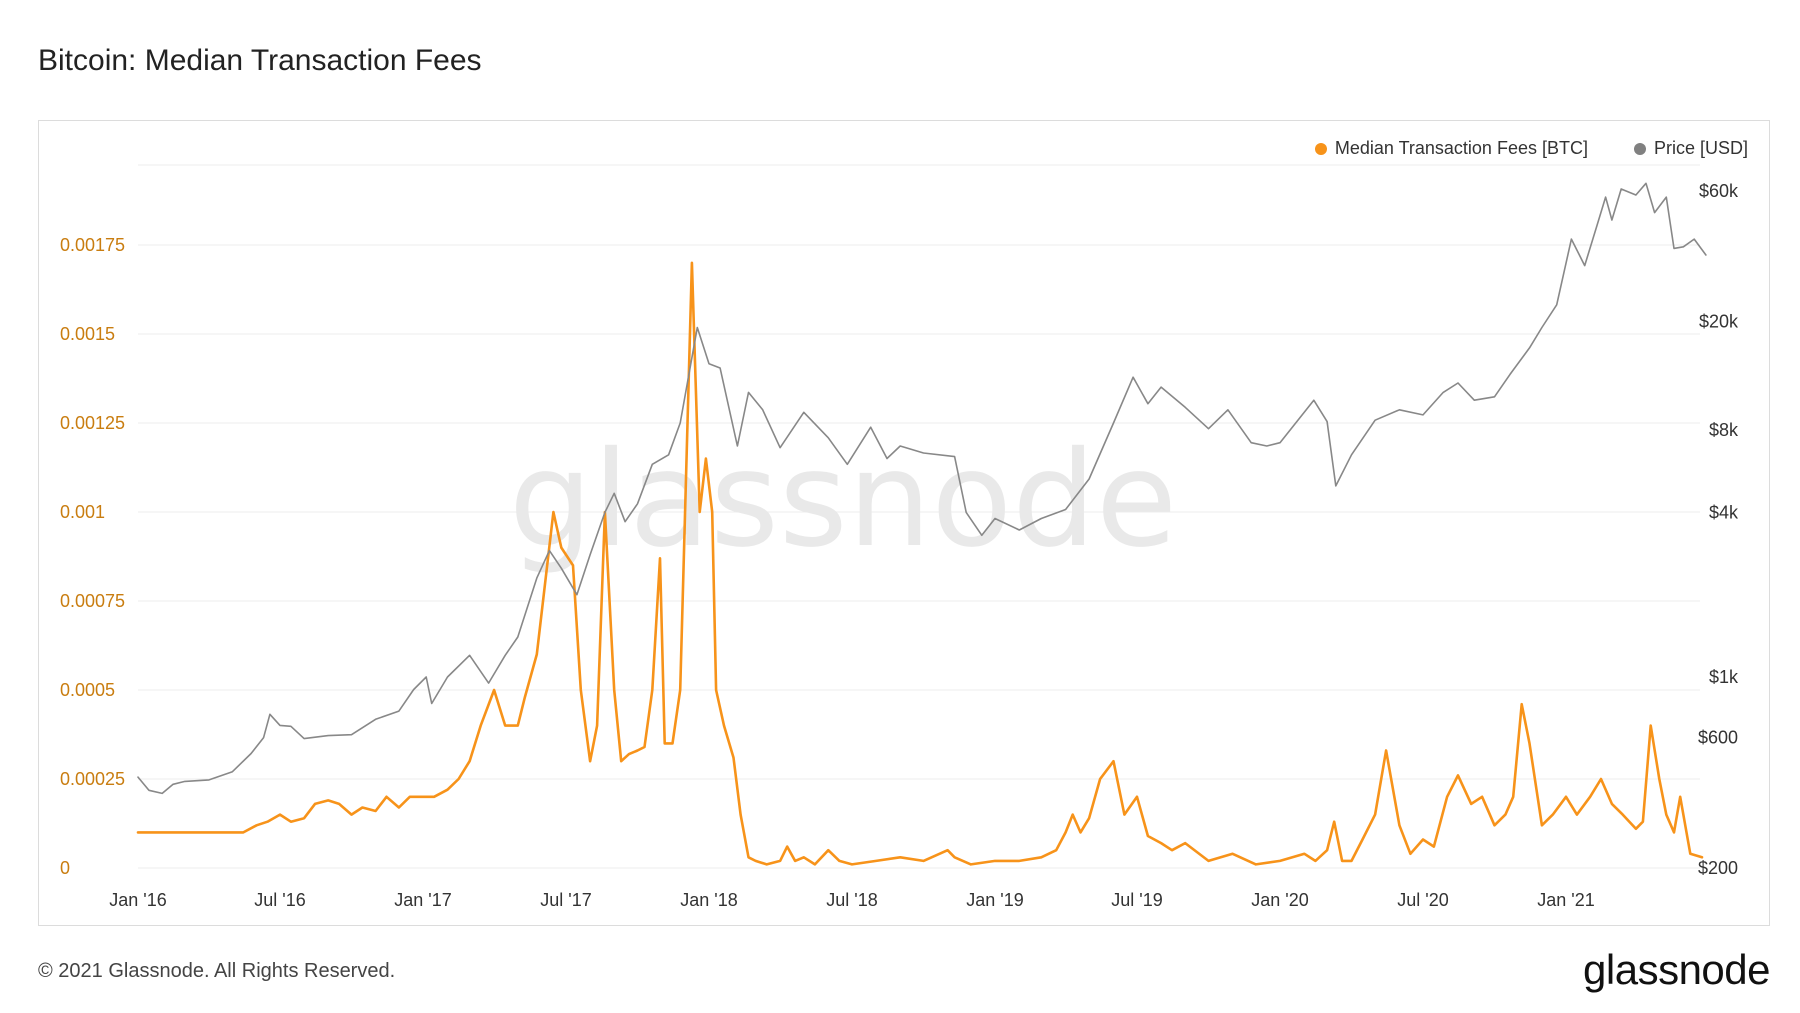  I want to click on y-left-tick-label: 0, so click(65, 868).